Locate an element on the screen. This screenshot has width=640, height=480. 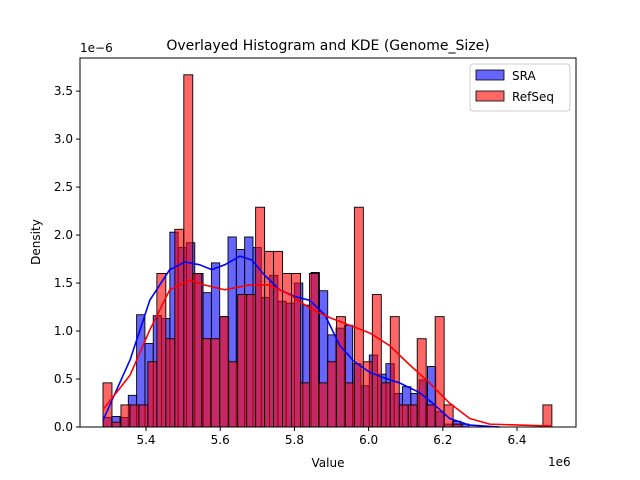
y-tick-label: 3.5 is located at coordinates (63, 91).